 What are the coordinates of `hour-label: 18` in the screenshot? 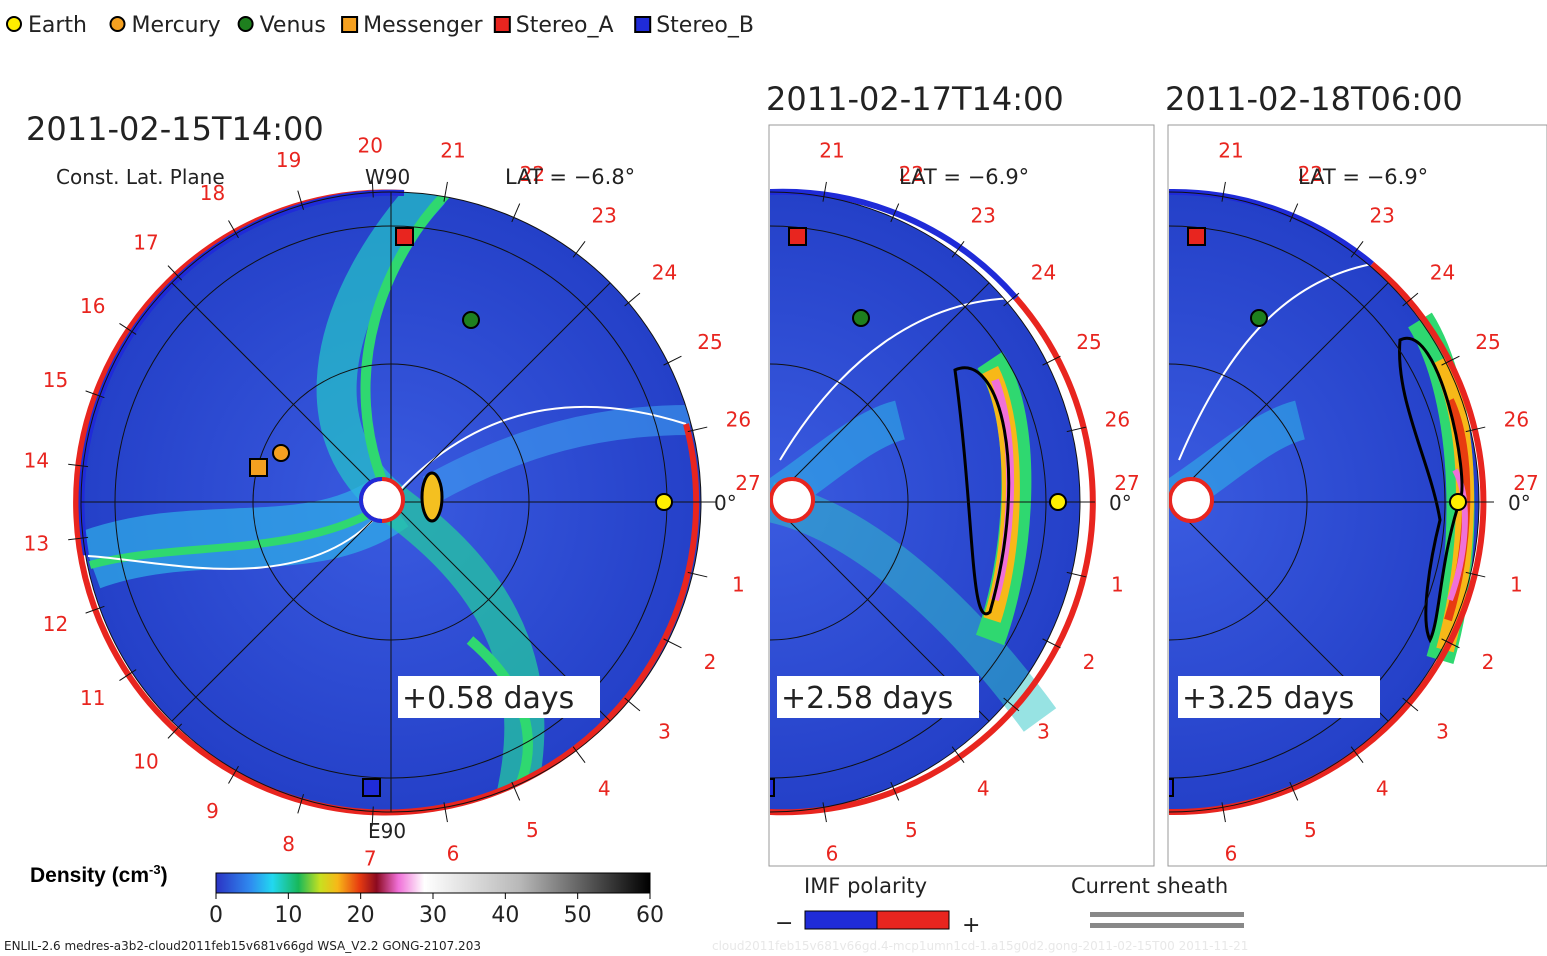 It's located at (212, 193).